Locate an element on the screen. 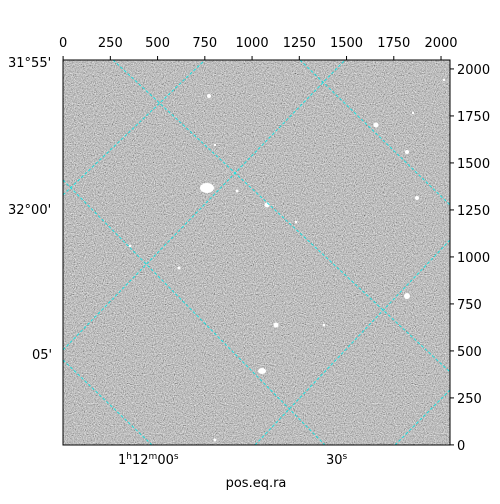  x-tick-label: 0 is located at coordinates (63, 43).